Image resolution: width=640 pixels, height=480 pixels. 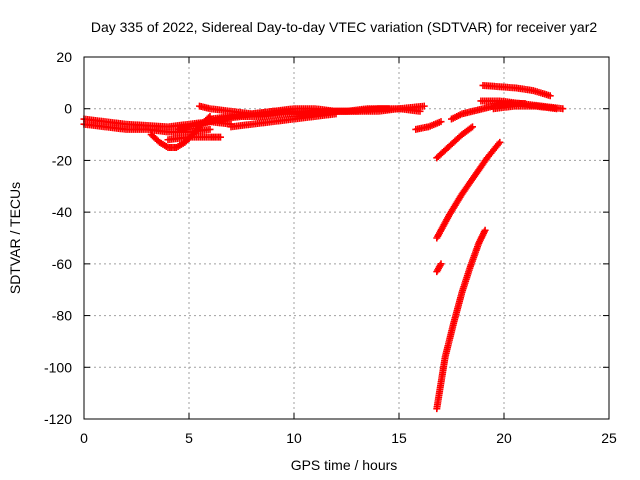 What do you see at coordinates (58, 419) in the screenshot?
I see `y-tick-label: -120` at bounding box center [58, 419].